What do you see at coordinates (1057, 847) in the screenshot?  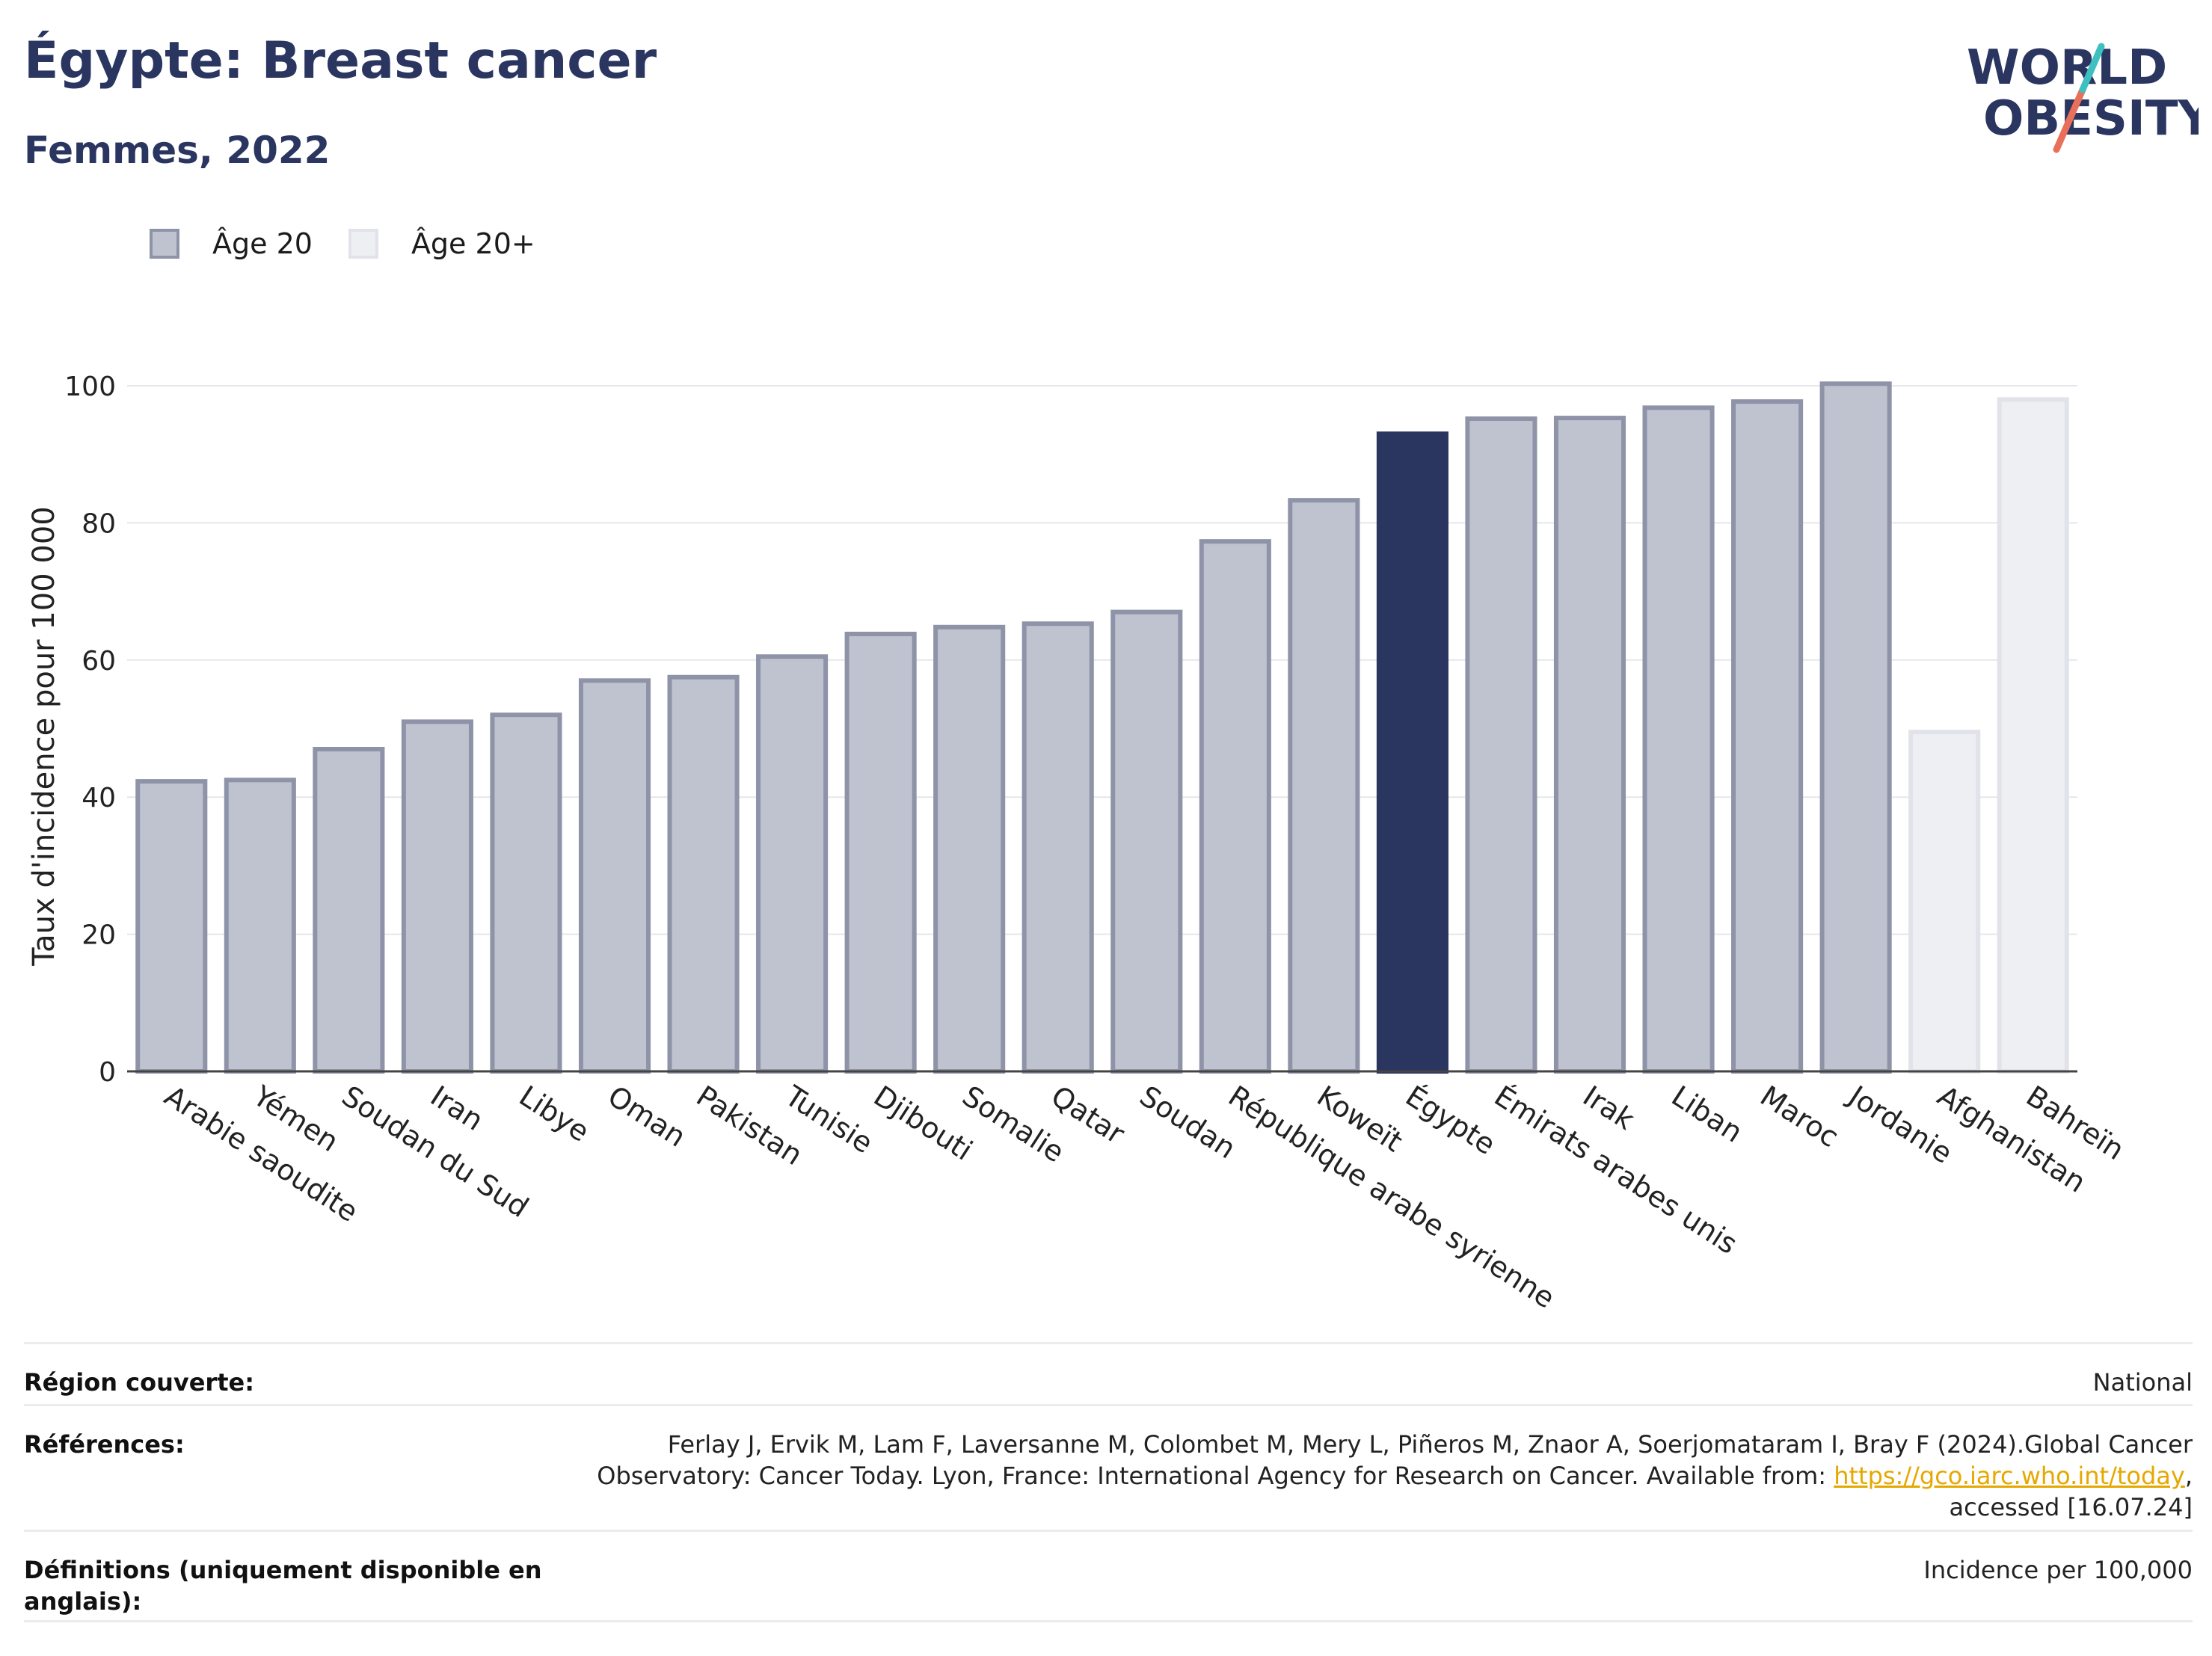 I see `bar-qatar` at bounding box center [1057, 847].